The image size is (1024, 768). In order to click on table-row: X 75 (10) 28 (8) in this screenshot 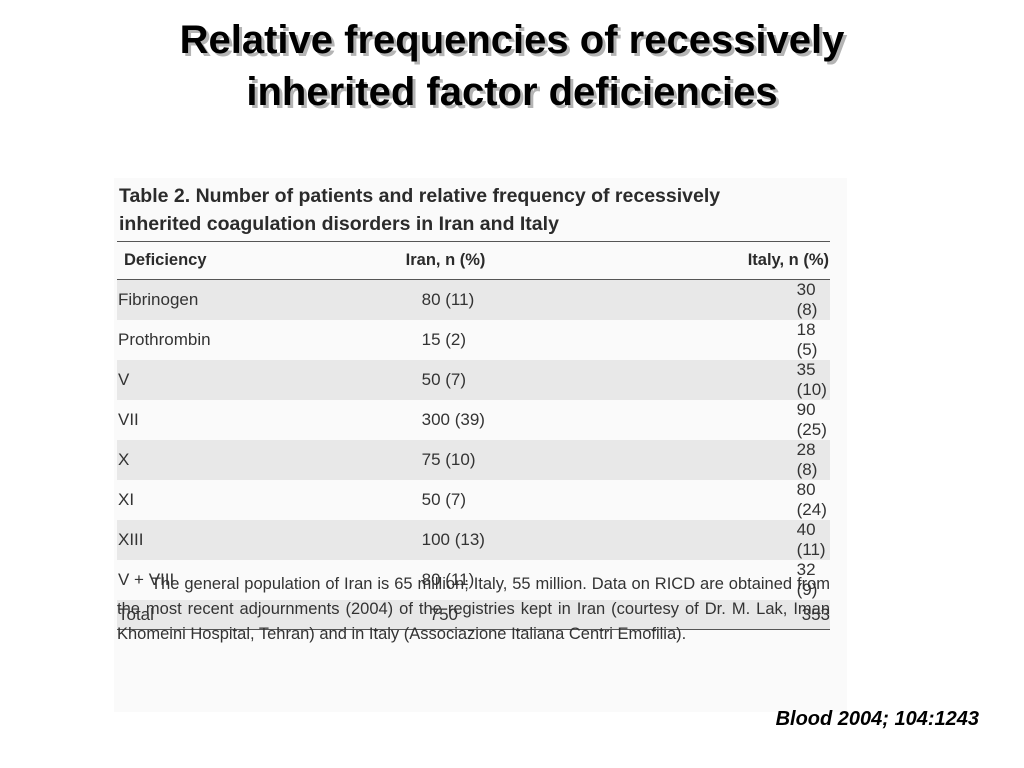, I will do `click(473, 460)`.